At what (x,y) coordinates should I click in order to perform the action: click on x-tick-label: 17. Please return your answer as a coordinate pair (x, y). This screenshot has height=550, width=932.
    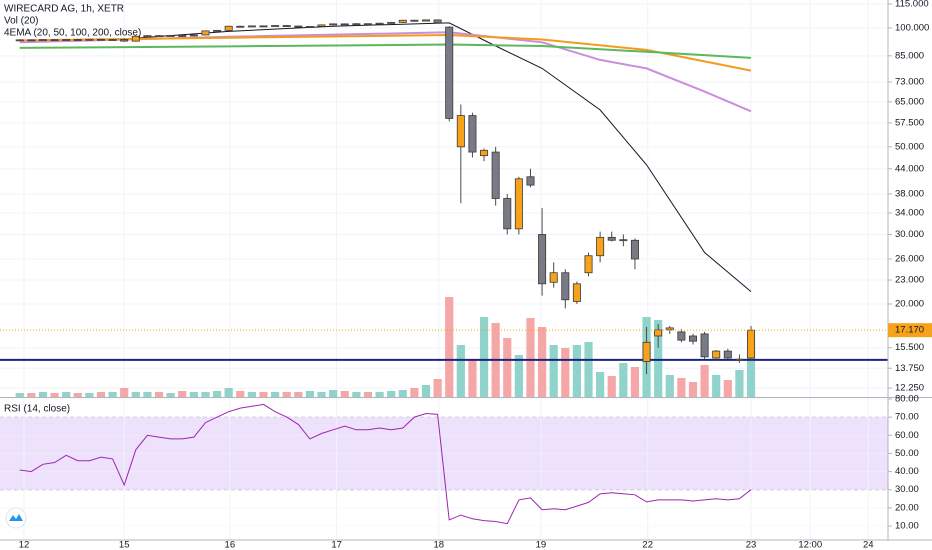
    Looking at the image, I should click on (336, 545).